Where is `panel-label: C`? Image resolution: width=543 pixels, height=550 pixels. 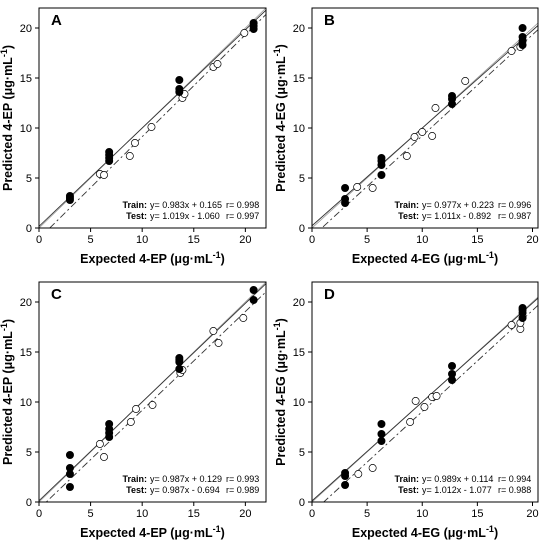
panel-label: C is located at coordinates (56, 294).